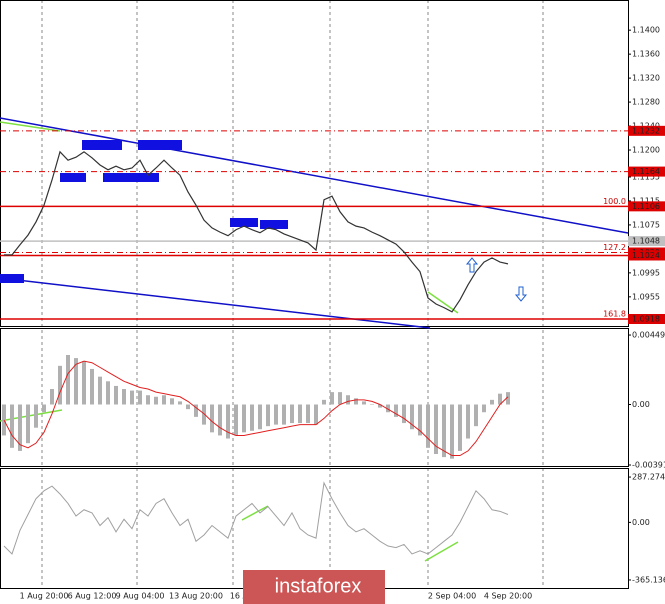 This screenshot has height=604, width=665. I want to click on x-tick-label: 9 Aug 04:00, so click(140, 596).